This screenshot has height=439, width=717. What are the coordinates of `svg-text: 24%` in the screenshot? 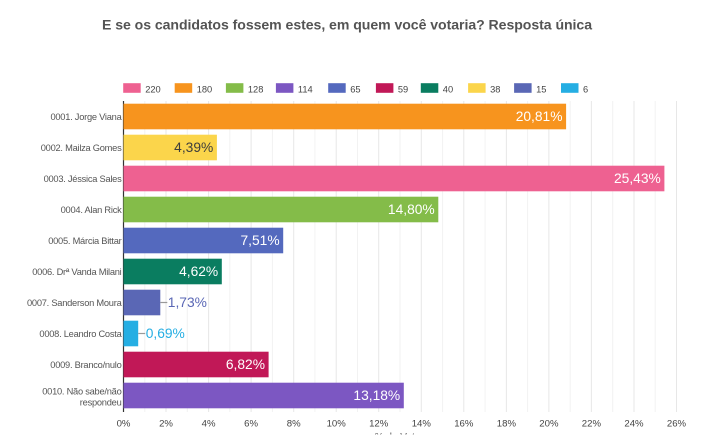 It's located at (634, 423).